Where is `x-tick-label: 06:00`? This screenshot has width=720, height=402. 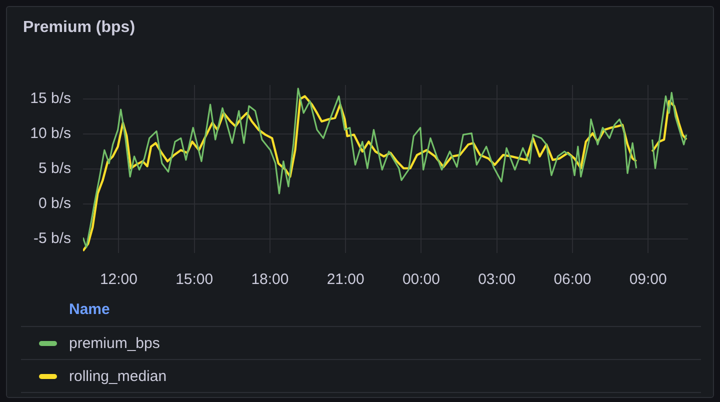 x-tick-label: 06:00 is located at coordinates (573, 279).